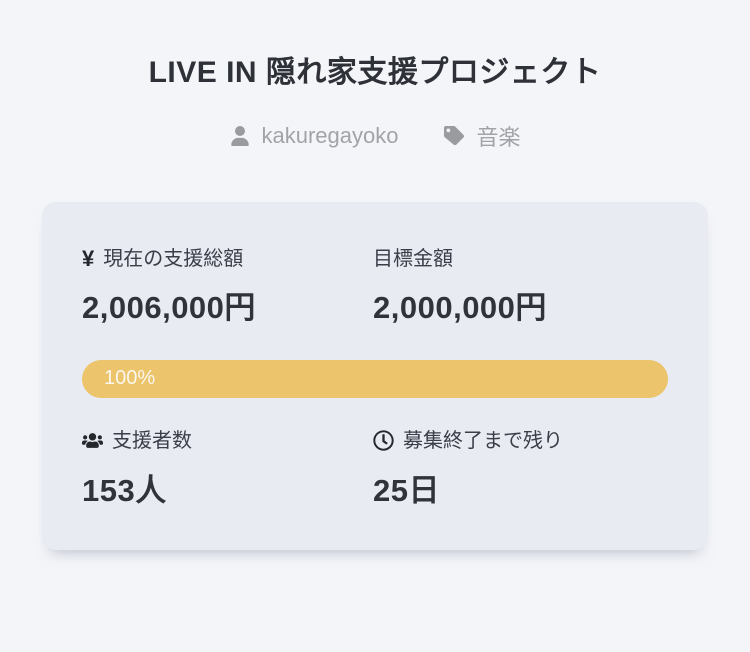  What do you see at coordinates (483, 440) in the screenshot?
I see `remaining-days-label: 募集終了まで残り` at bounding box center [483, 440].